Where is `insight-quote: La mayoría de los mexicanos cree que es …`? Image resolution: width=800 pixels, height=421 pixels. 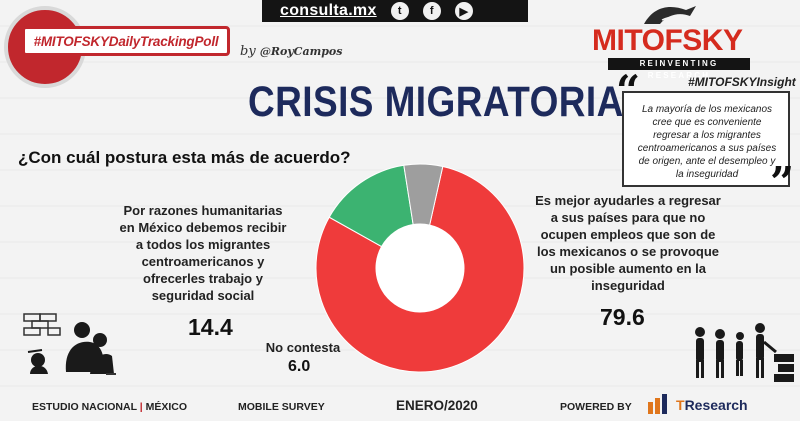 insight-quote: La mayoría de los mexicanos cree que es … is located at coordinates (707, 142).